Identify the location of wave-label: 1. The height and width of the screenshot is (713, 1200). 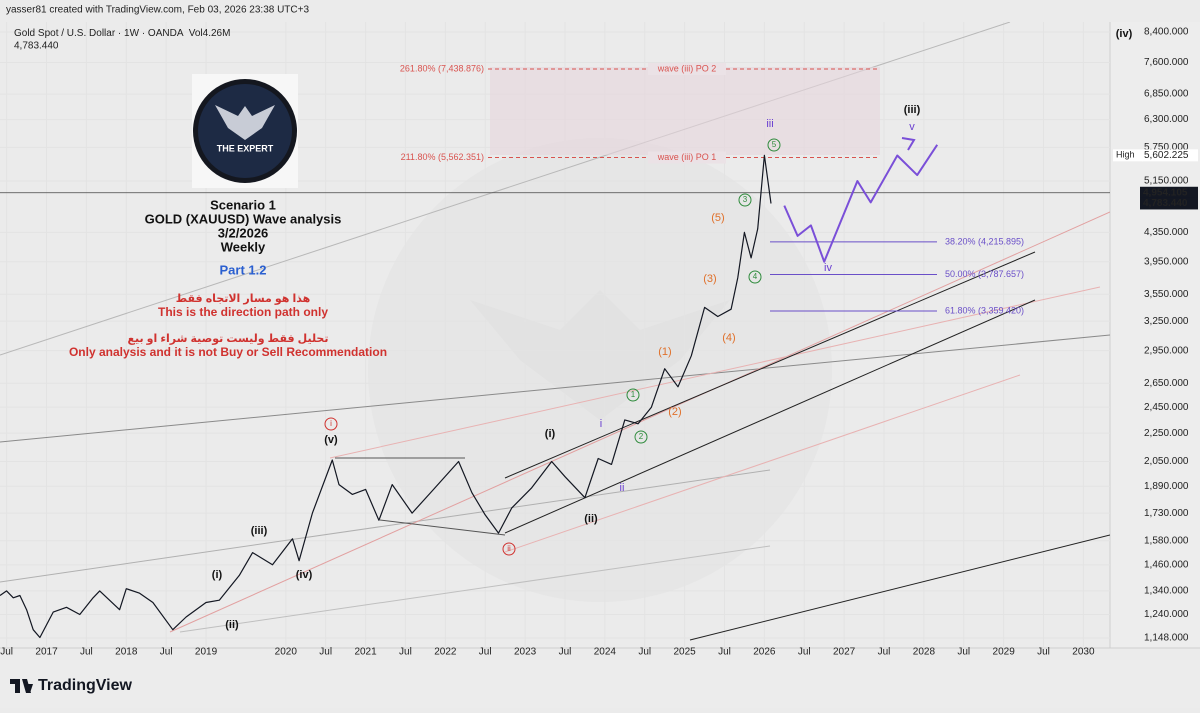
(633, 394).